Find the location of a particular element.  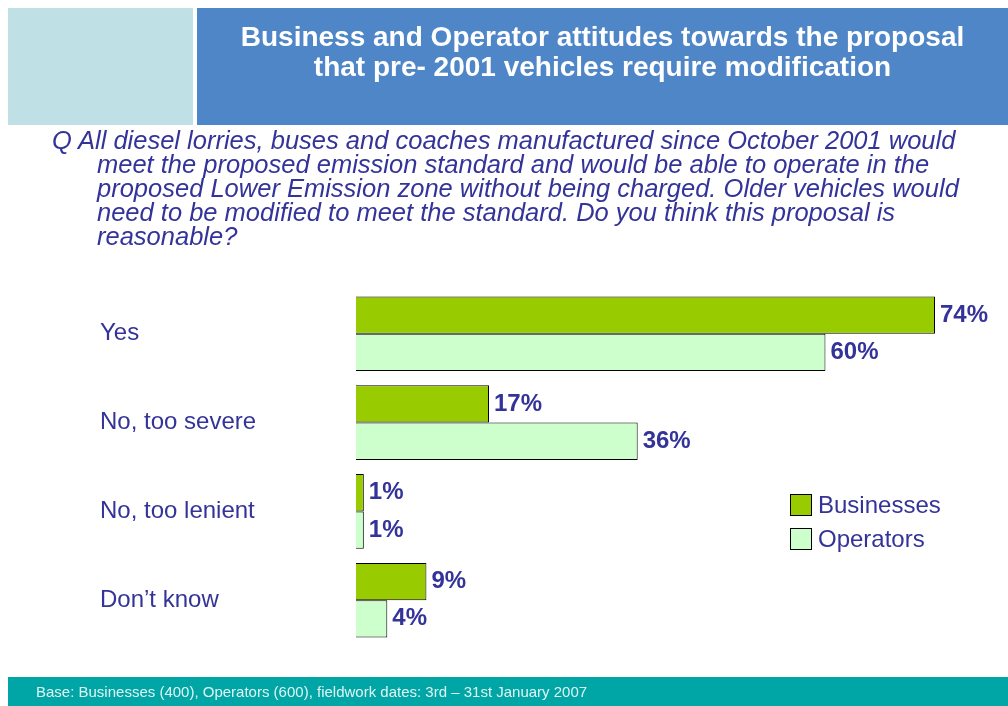

y-tick-label: No, too lenient is located at coordinates (178, 510).